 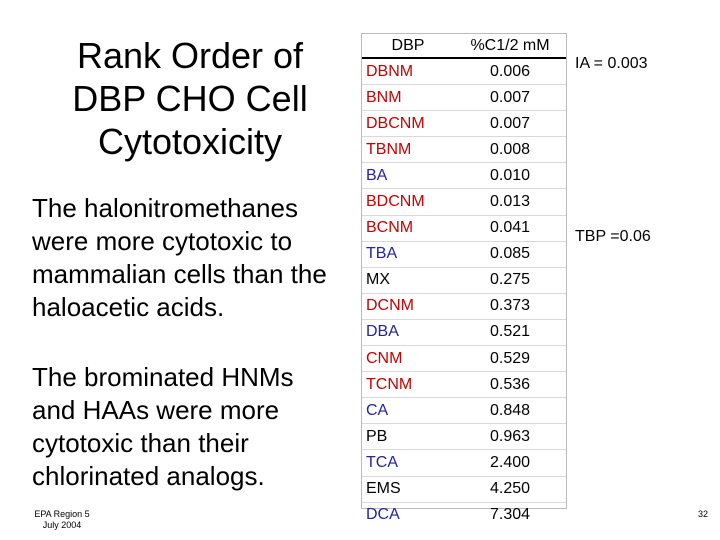 I want to click on paragraph2-line-4: chlorinated analogs., so click(x=148, y=476).